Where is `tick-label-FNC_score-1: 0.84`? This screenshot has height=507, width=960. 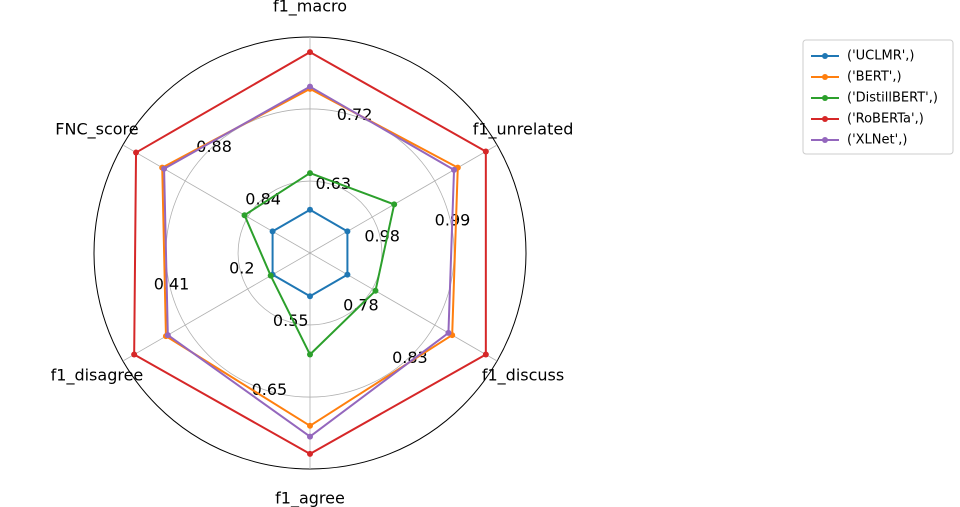 tick-label-FNC_score-1: 0.84 is located at coordinates (263, 199).